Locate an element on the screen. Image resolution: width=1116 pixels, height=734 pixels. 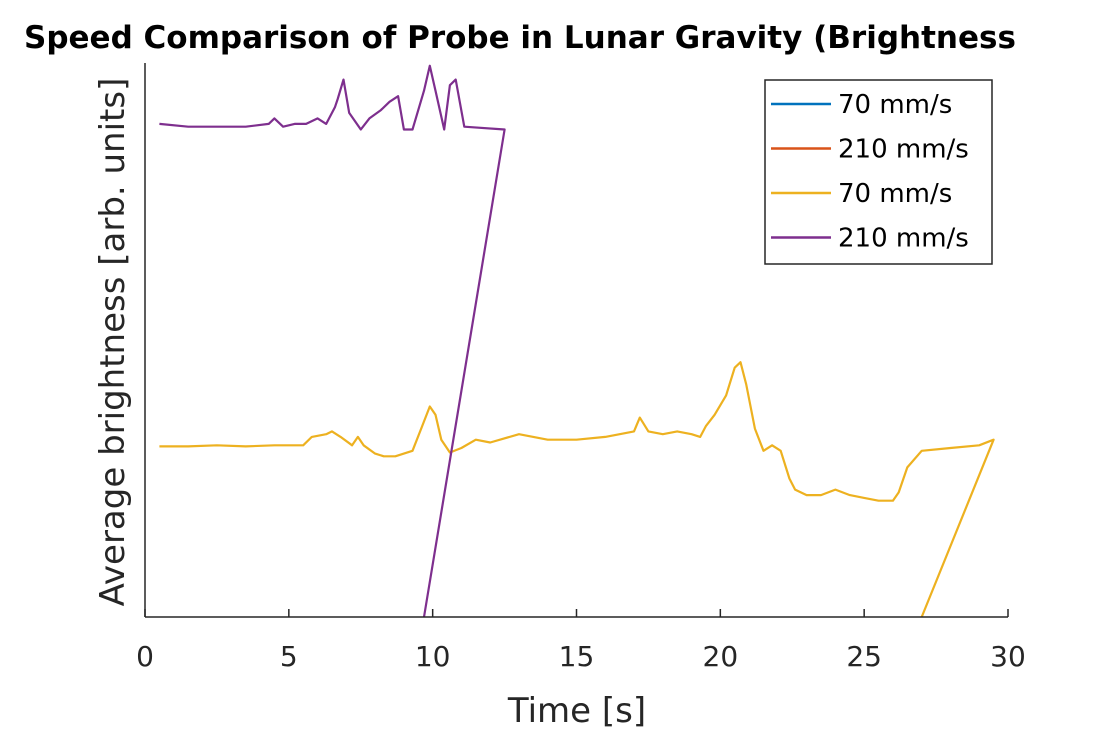
legend: 70 mm/s 210 mm/s 70 mm/s 210 mm/s is located at coordinates (878, 172).